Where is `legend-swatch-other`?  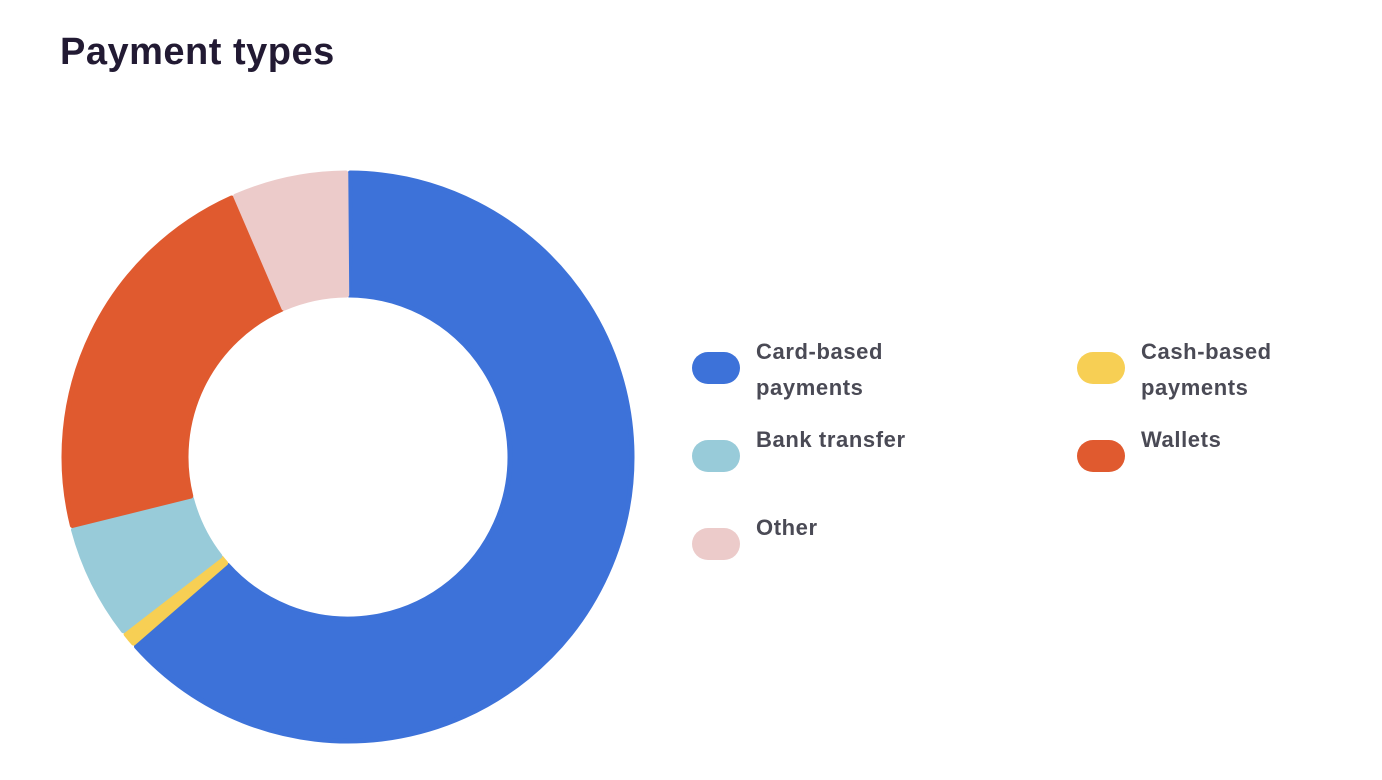 legend-swatch-other is located at coordinates (716, 544).